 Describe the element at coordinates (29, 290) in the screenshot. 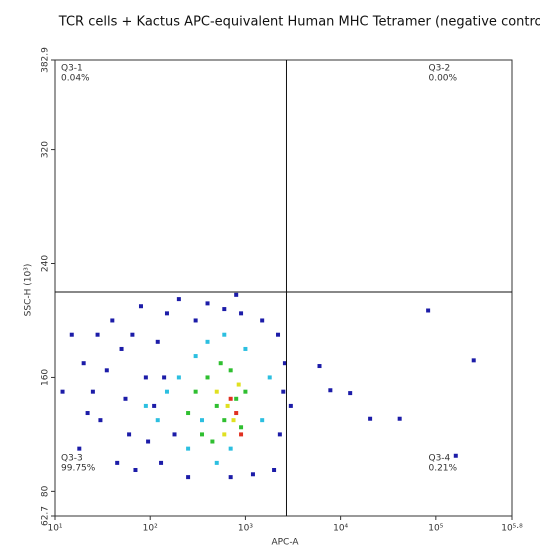

I see `y-axis-label: SSC-H (10³)` at that location.